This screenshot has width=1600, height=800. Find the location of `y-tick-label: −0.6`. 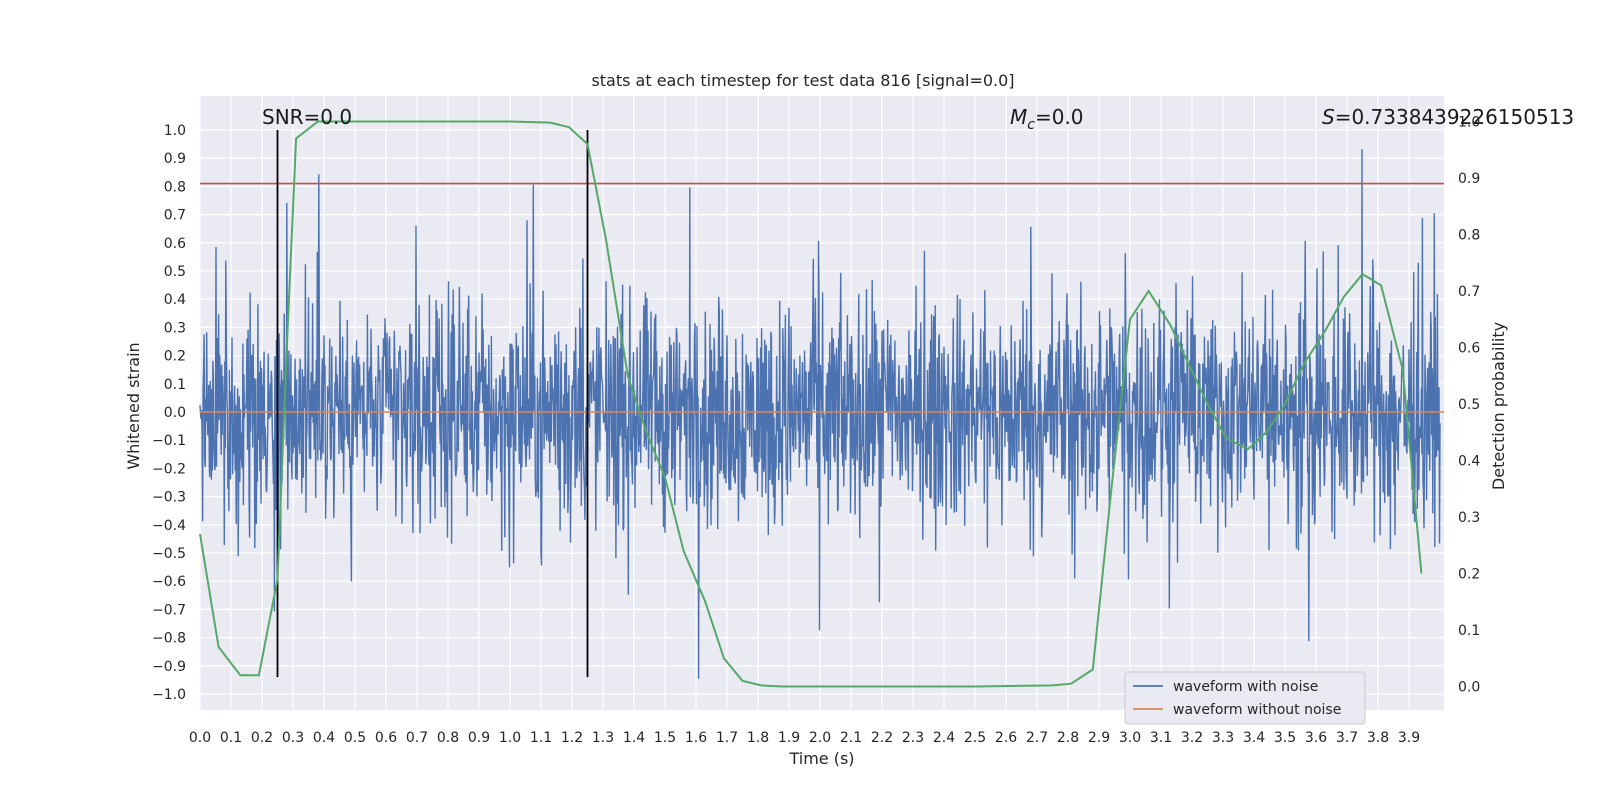

y-tick-label: −0.6 is located at coordinates (169, 582).